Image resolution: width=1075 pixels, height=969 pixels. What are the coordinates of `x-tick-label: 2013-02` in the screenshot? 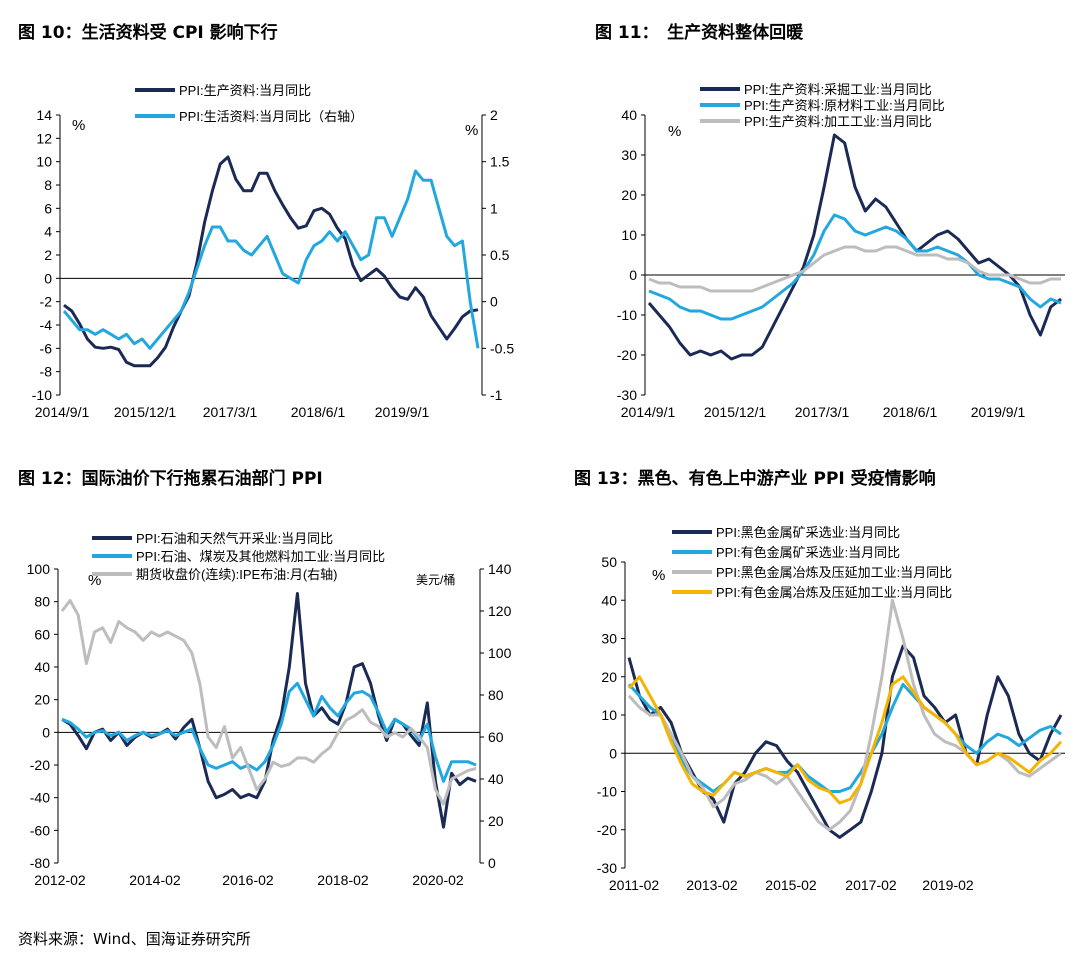 It's located at (712, 885).